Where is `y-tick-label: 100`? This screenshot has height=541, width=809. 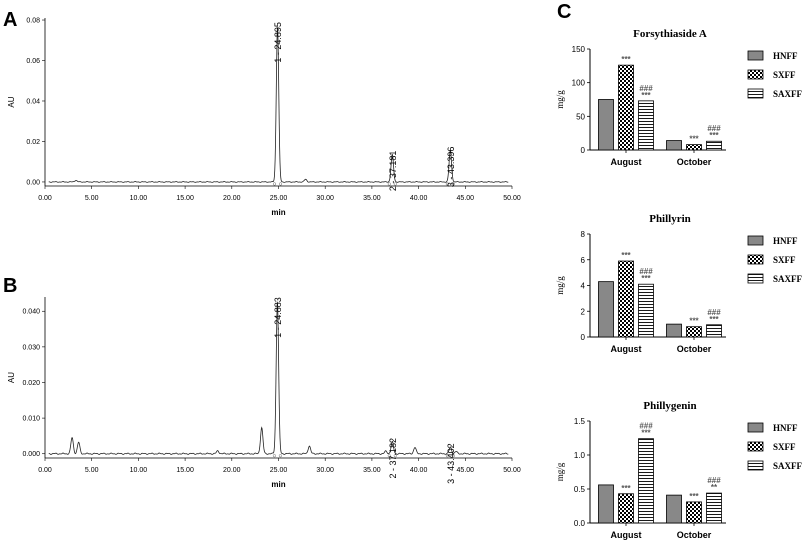
y-tick-label: 100 is located at coordinates (579, 83).